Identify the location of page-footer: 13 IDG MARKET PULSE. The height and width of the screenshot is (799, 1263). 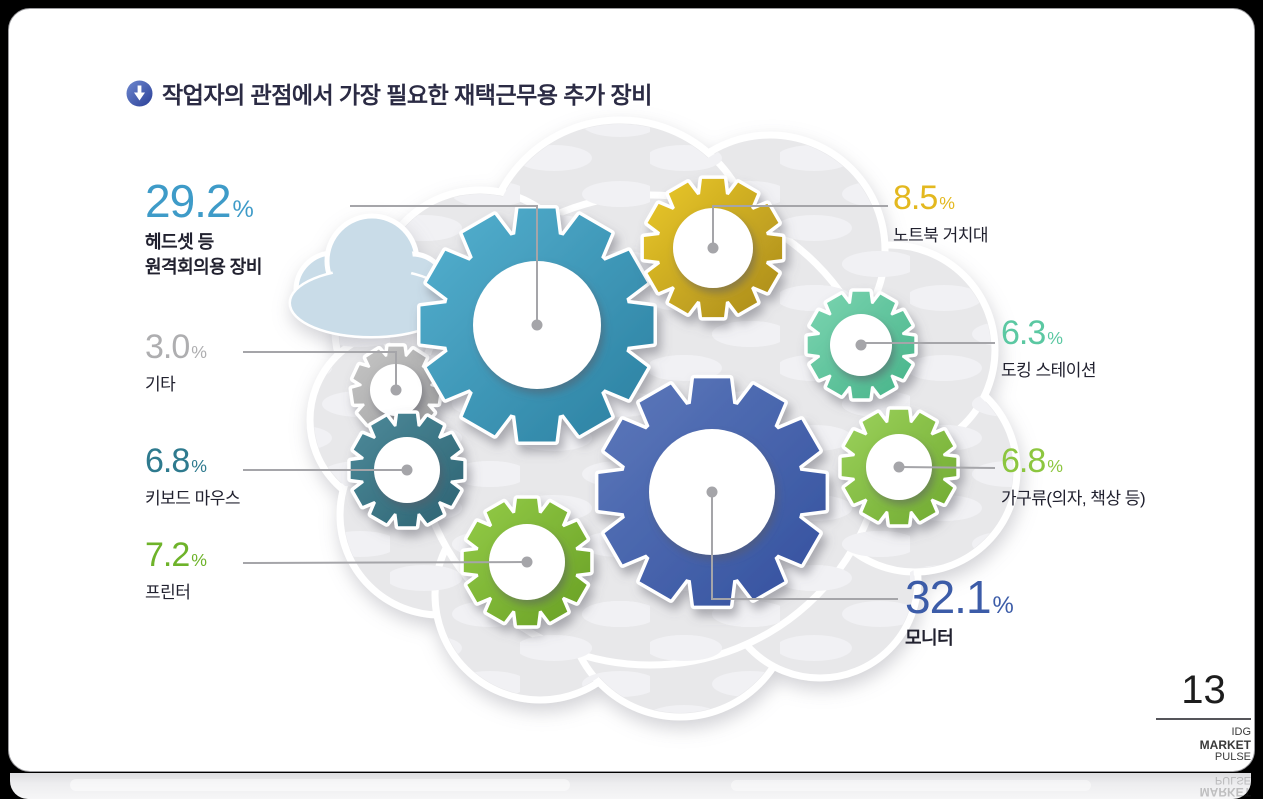
(1203, 716).